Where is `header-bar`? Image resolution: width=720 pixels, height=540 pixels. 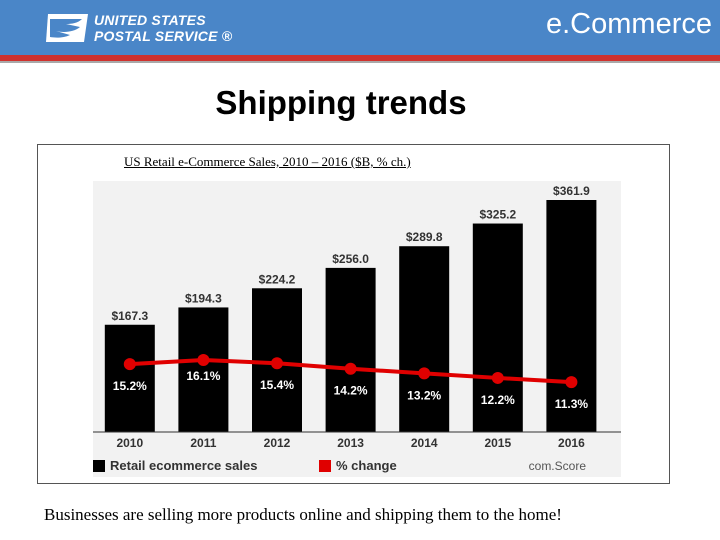 header-bar is located at coordinates (360, 27).